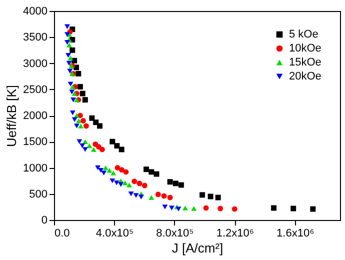  I want to click on y-tick-label: 3000, so click(35, 64).